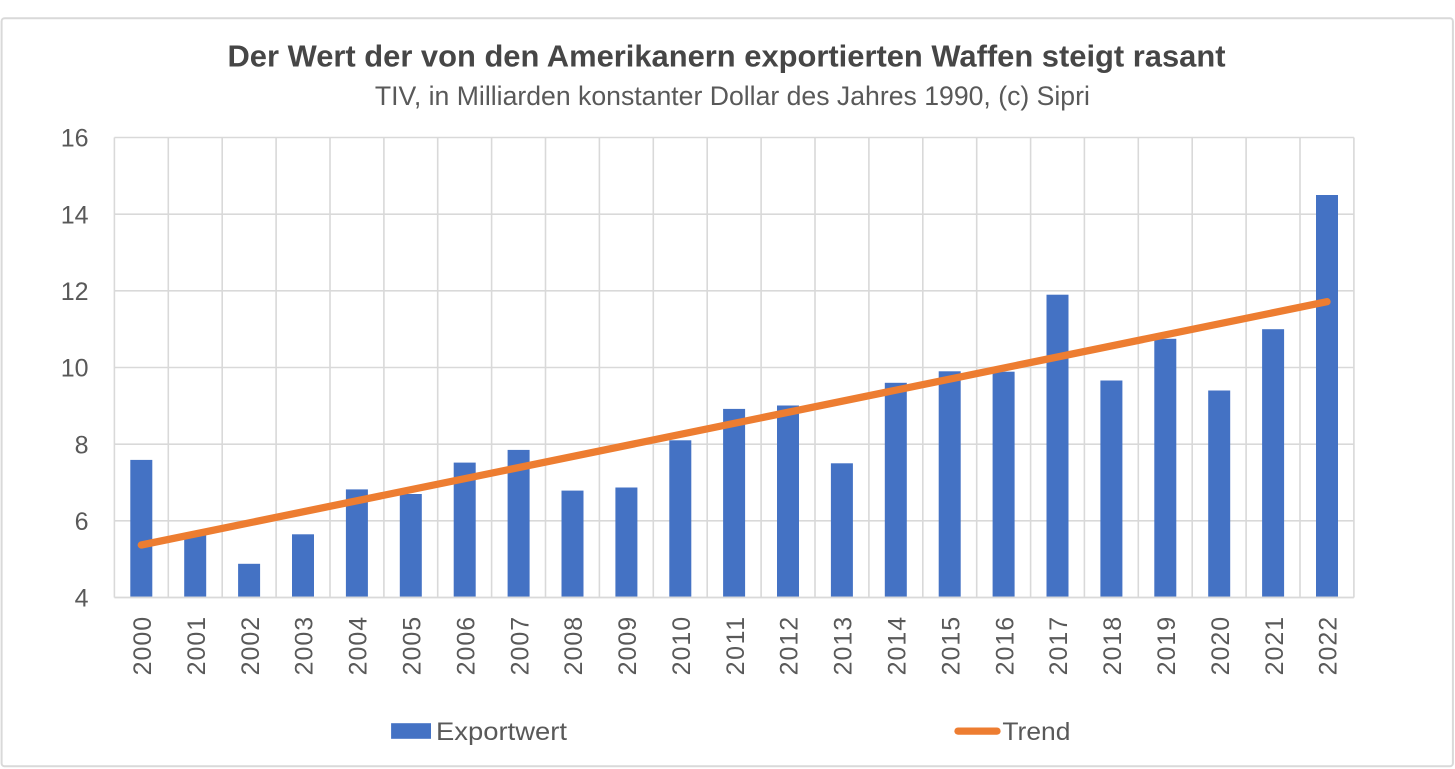  I want to click on svg-text: 6, so click(82, 522).